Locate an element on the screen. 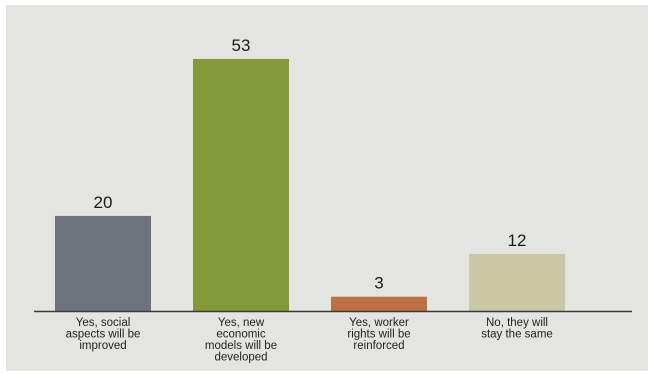  data-label-3: 3 is located at coordinates (378, 283).